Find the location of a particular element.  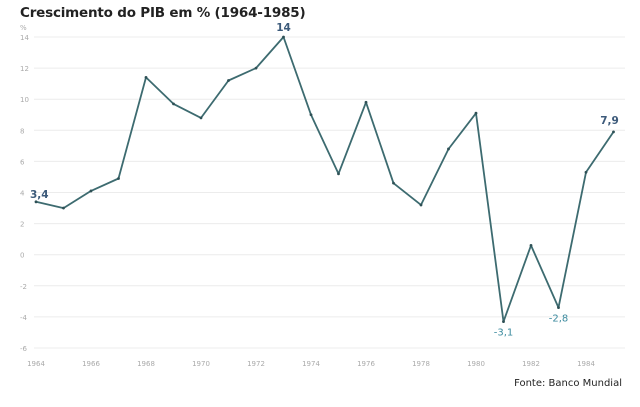

x-tick-label: 1976 is located at coordinates (366, 364).